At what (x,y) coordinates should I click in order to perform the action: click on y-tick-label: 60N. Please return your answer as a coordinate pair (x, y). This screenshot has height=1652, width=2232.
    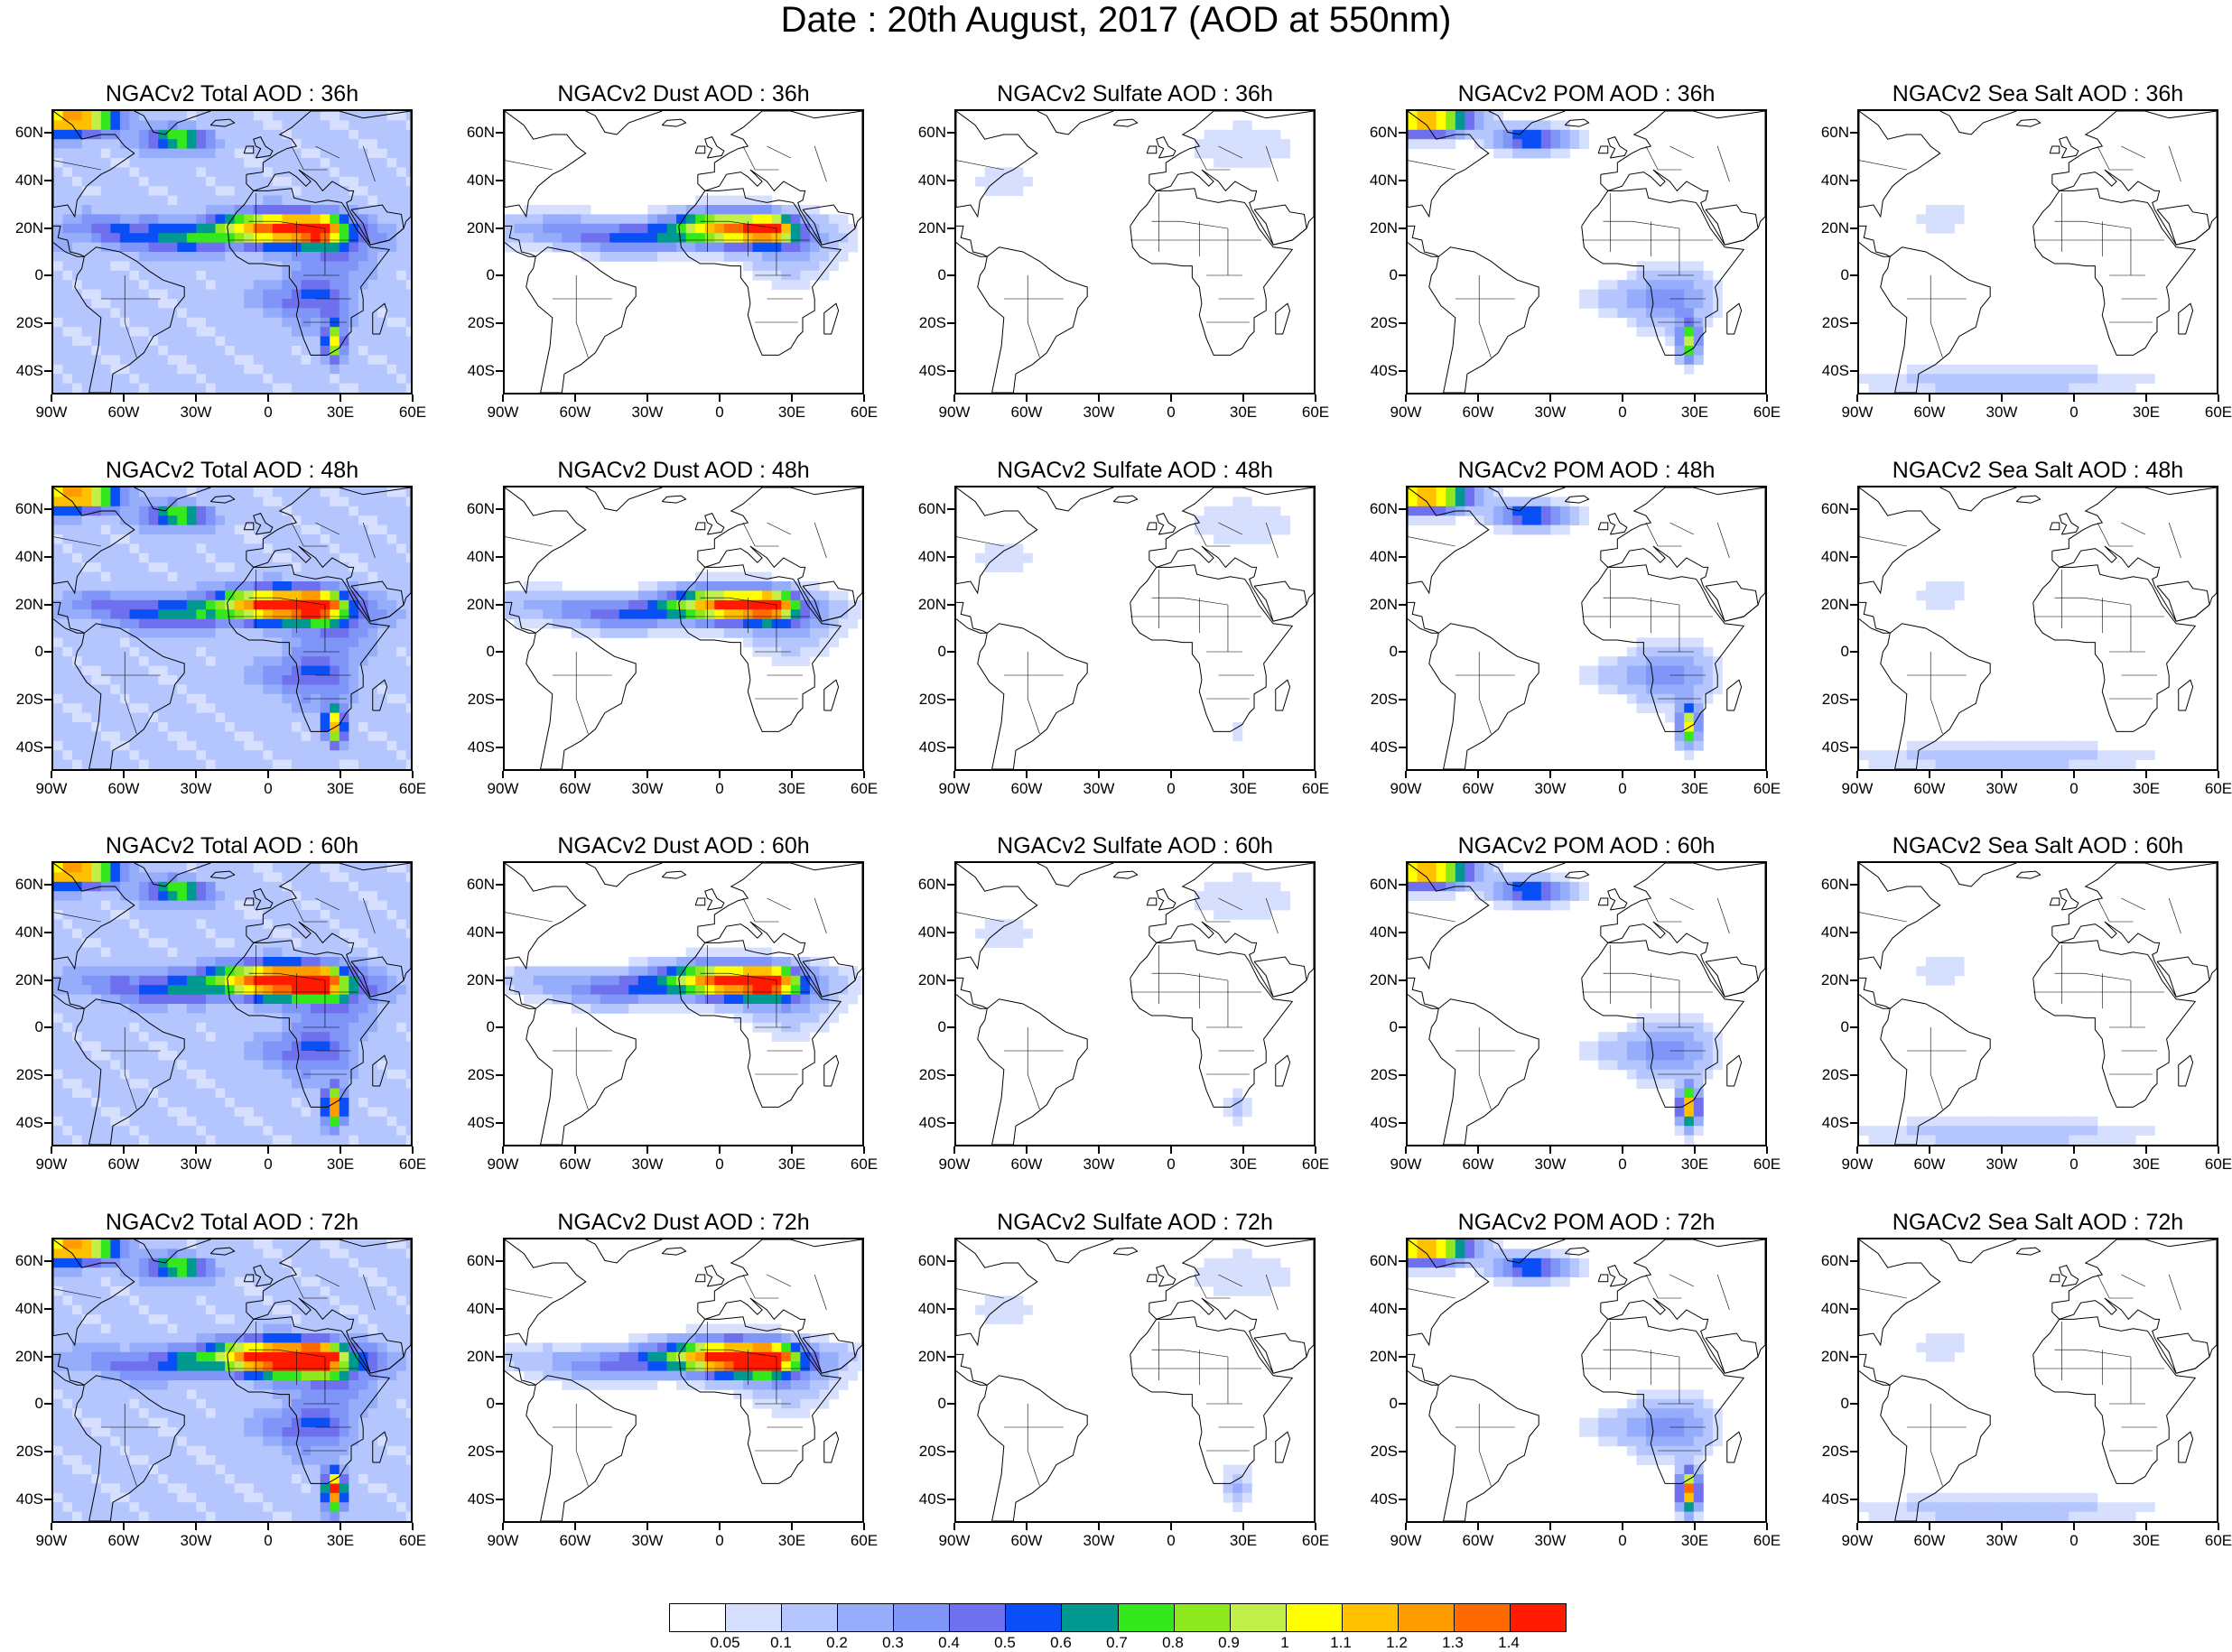
    Looking at the image, I should click on (924, 133).